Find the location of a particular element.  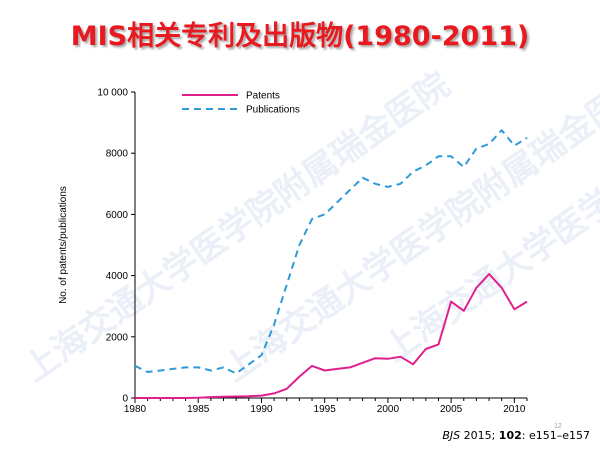

y-tick-label: 6000 is located at coordinates (117, 215).